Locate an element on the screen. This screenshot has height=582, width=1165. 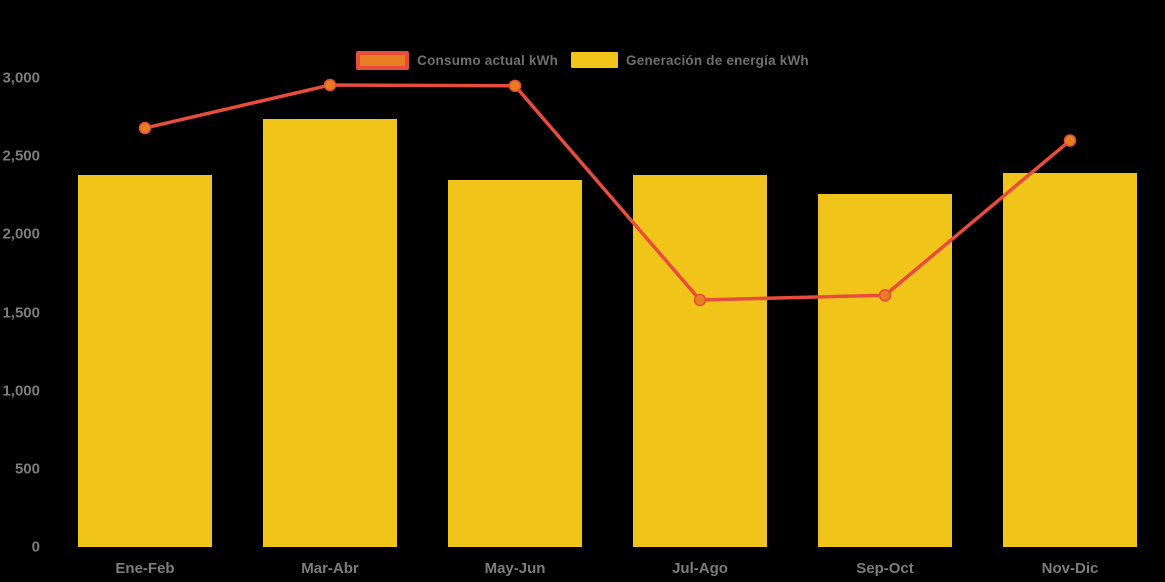
bar-Ene-Feb is located at coordinates (145, 360).